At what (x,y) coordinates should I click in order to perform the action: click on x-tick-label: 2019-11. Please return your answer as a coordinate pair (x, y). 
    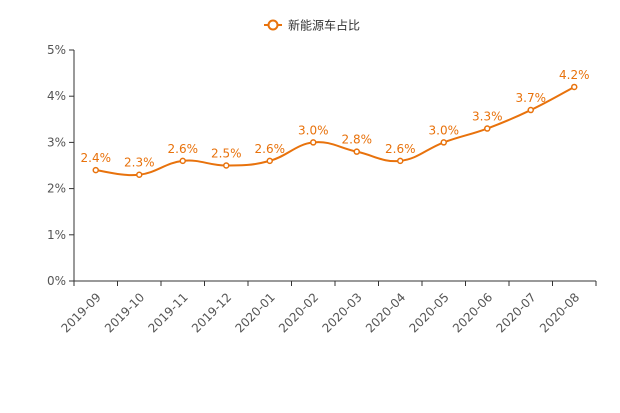
    Looking at the image, I should click on (167, 312).